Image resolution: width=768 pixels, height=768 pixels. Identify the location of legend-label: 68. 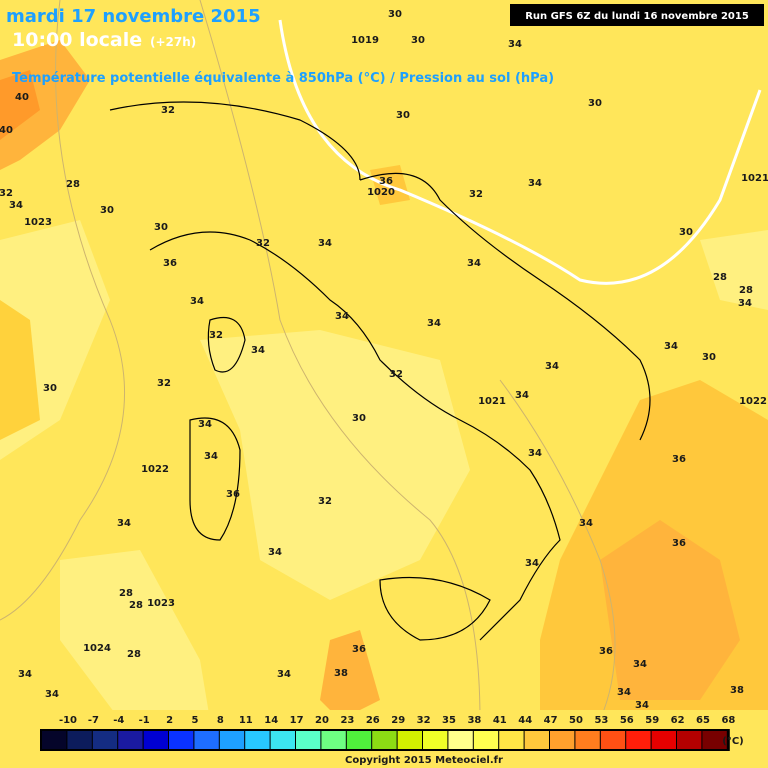
(728, 720).